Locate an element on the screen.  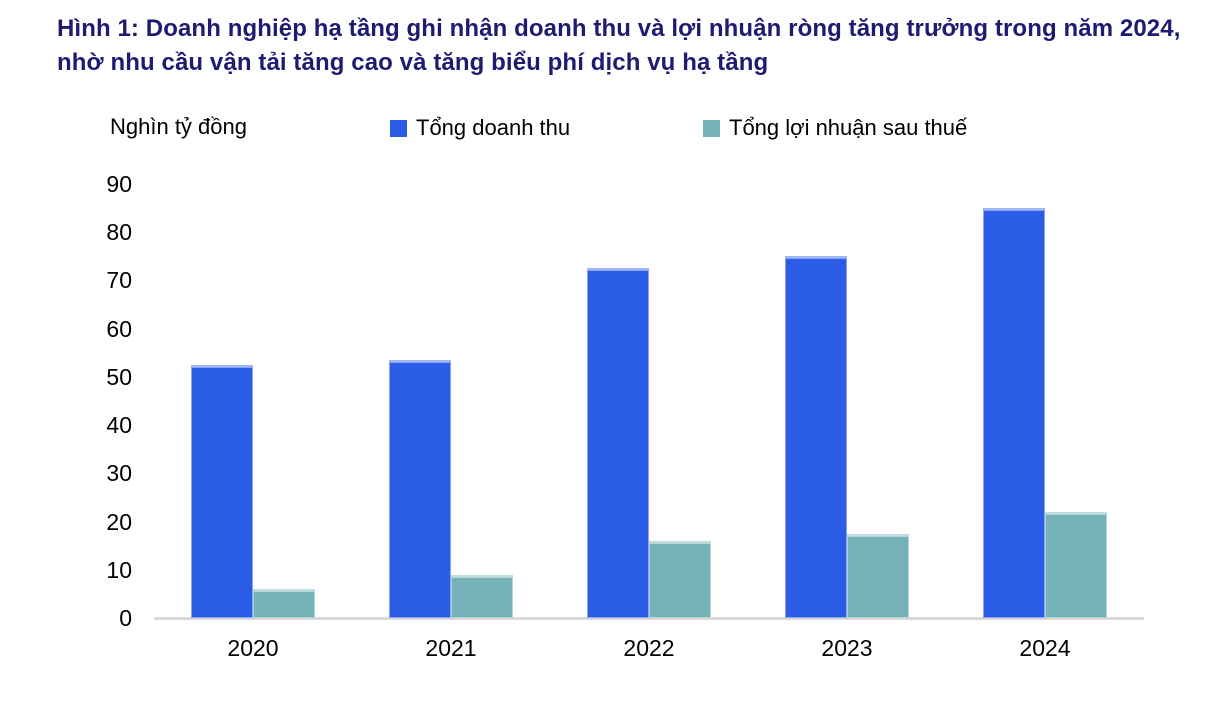
bar-profit-2022 is located at coordinates (680, 579).